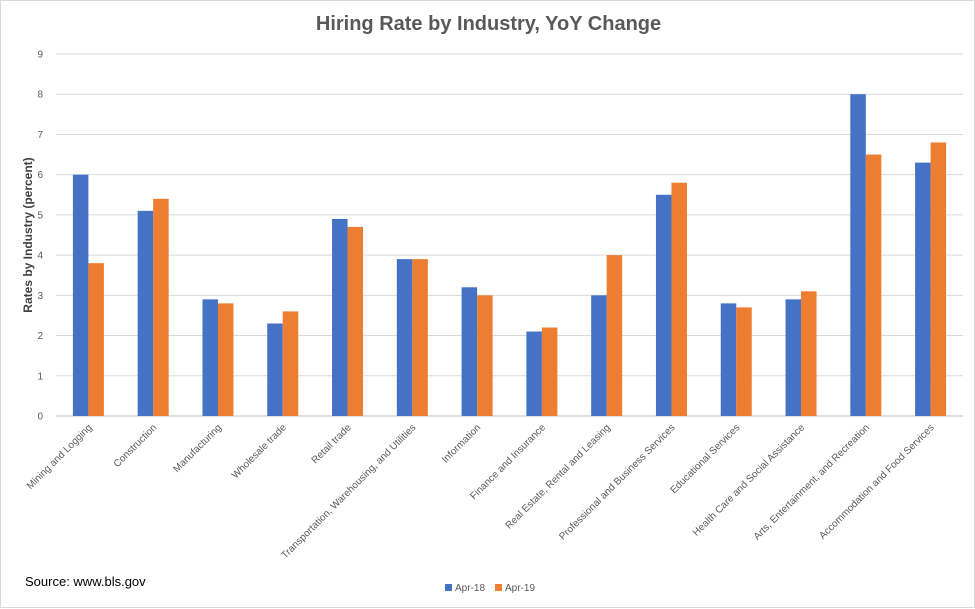  Describe the element at coordinates (332, 444) in the screenshot. I see `x-category-label: Retail trade` at that location.